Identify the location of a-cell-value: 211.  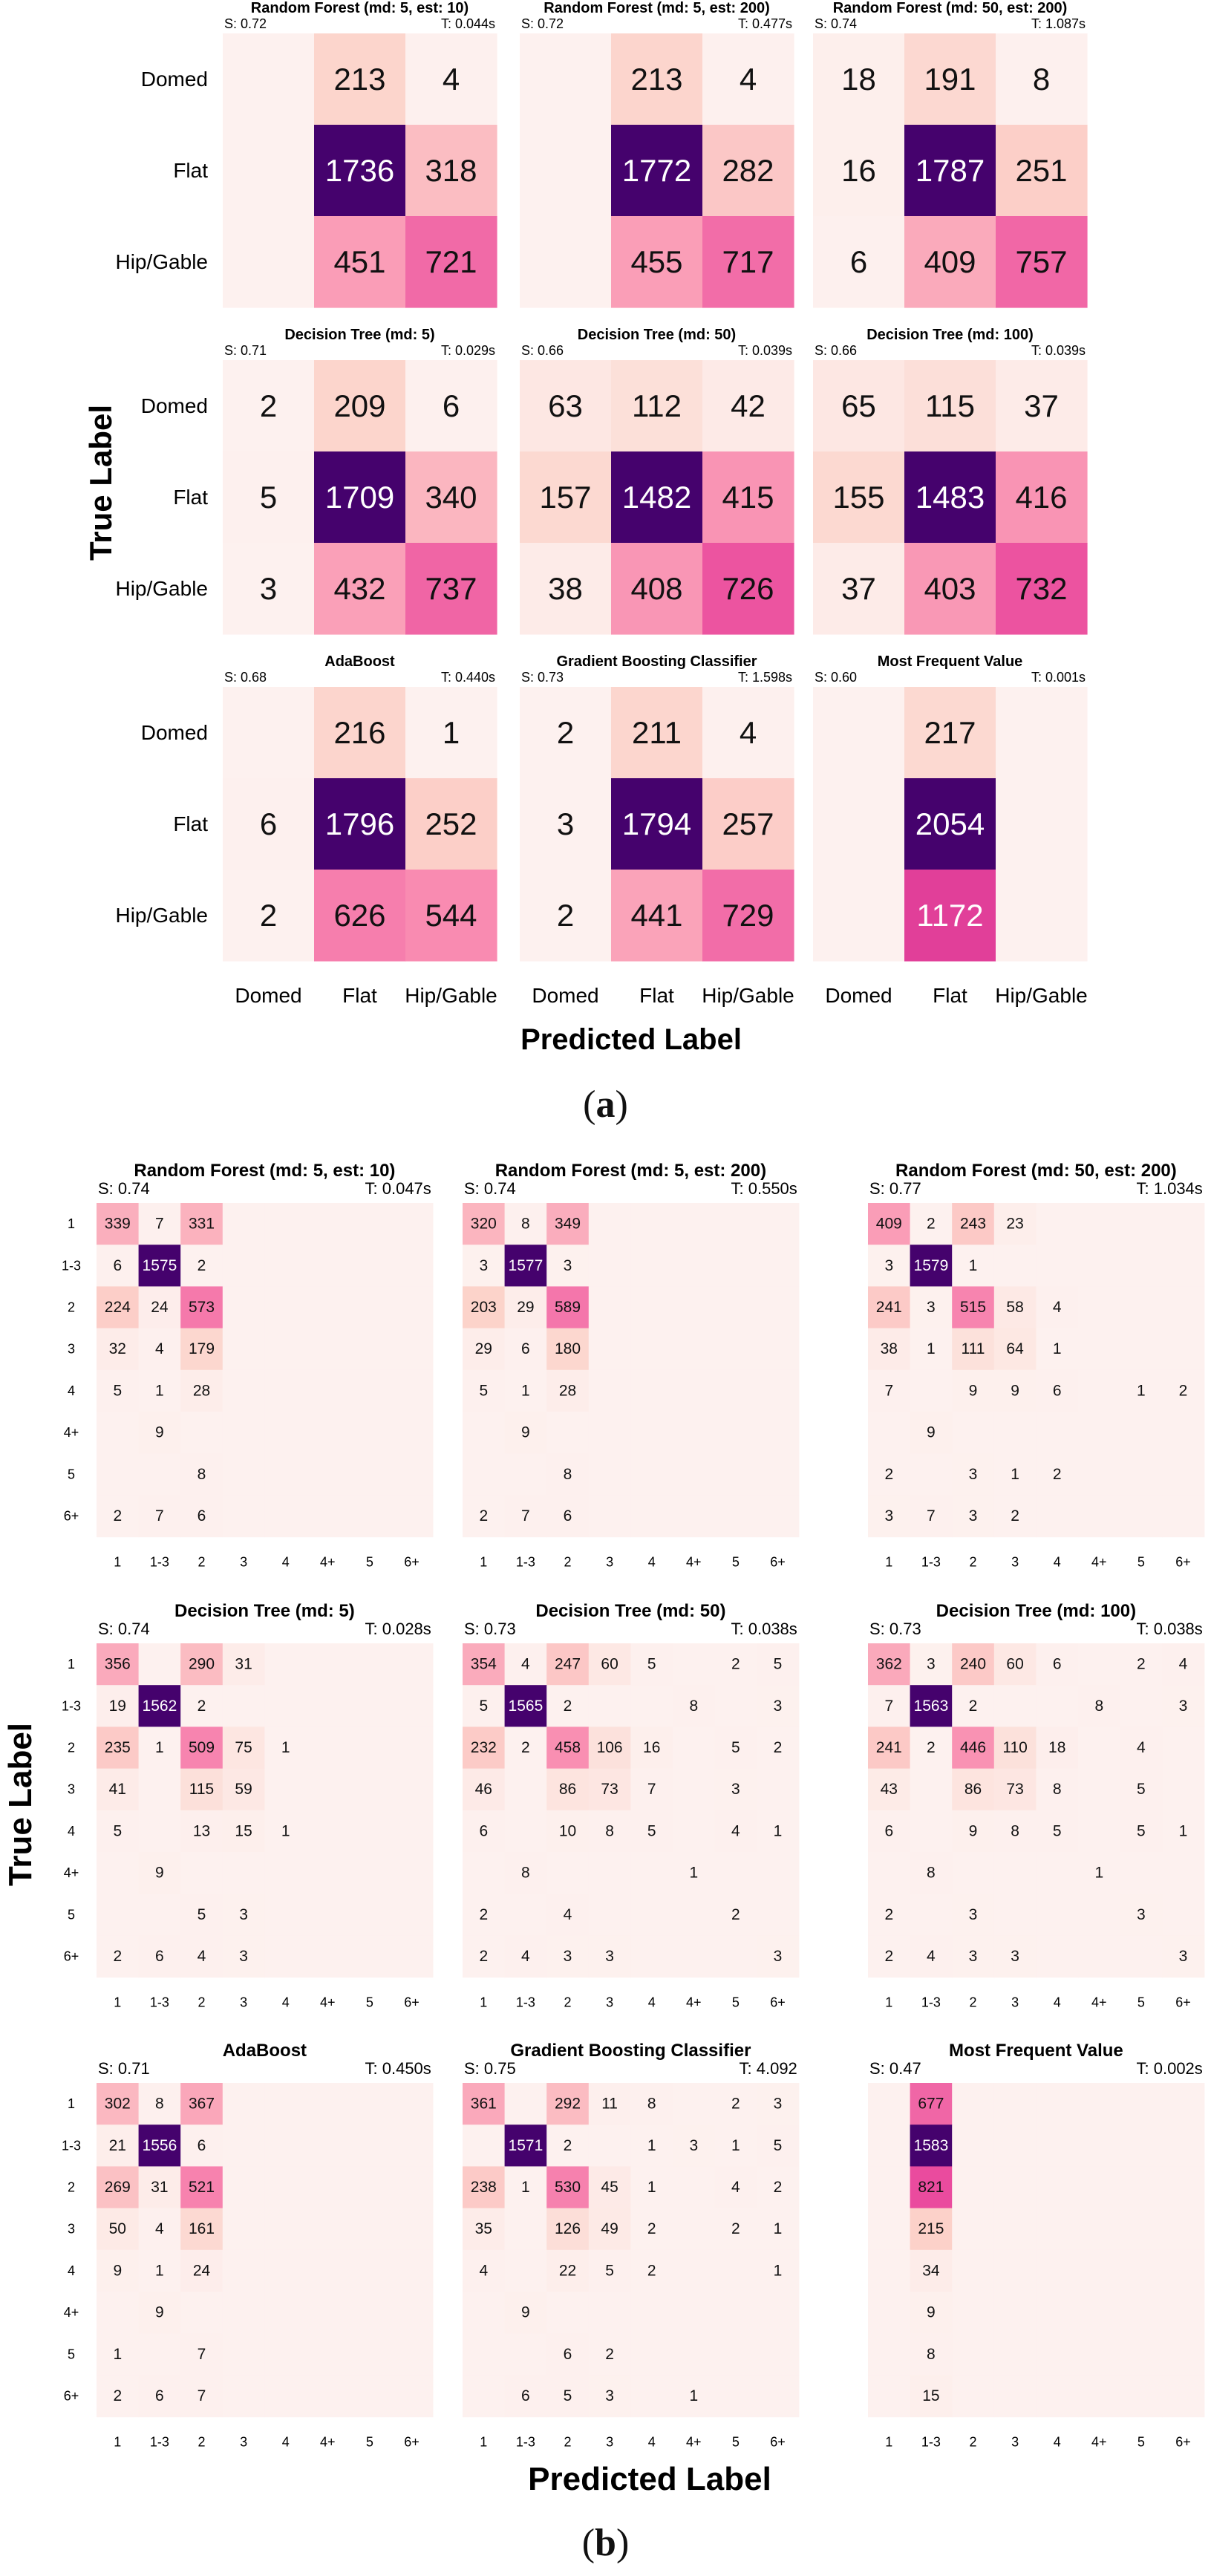
(657, 732).